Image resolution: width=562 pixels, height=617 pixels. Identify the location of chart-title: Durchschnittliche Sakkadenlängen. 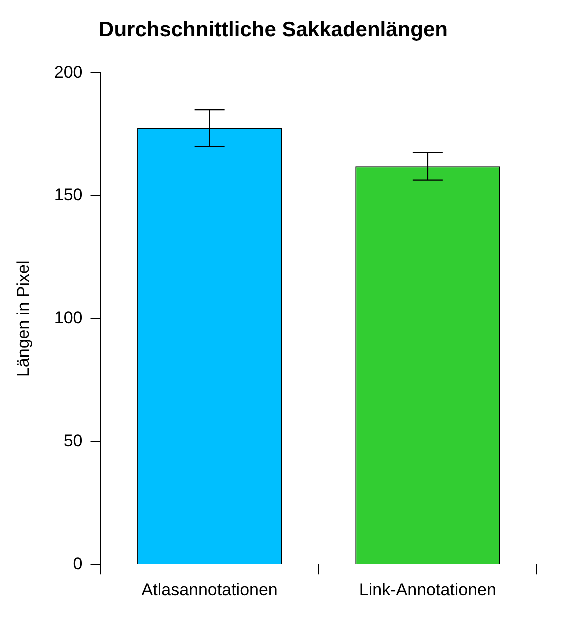
(273, 30).